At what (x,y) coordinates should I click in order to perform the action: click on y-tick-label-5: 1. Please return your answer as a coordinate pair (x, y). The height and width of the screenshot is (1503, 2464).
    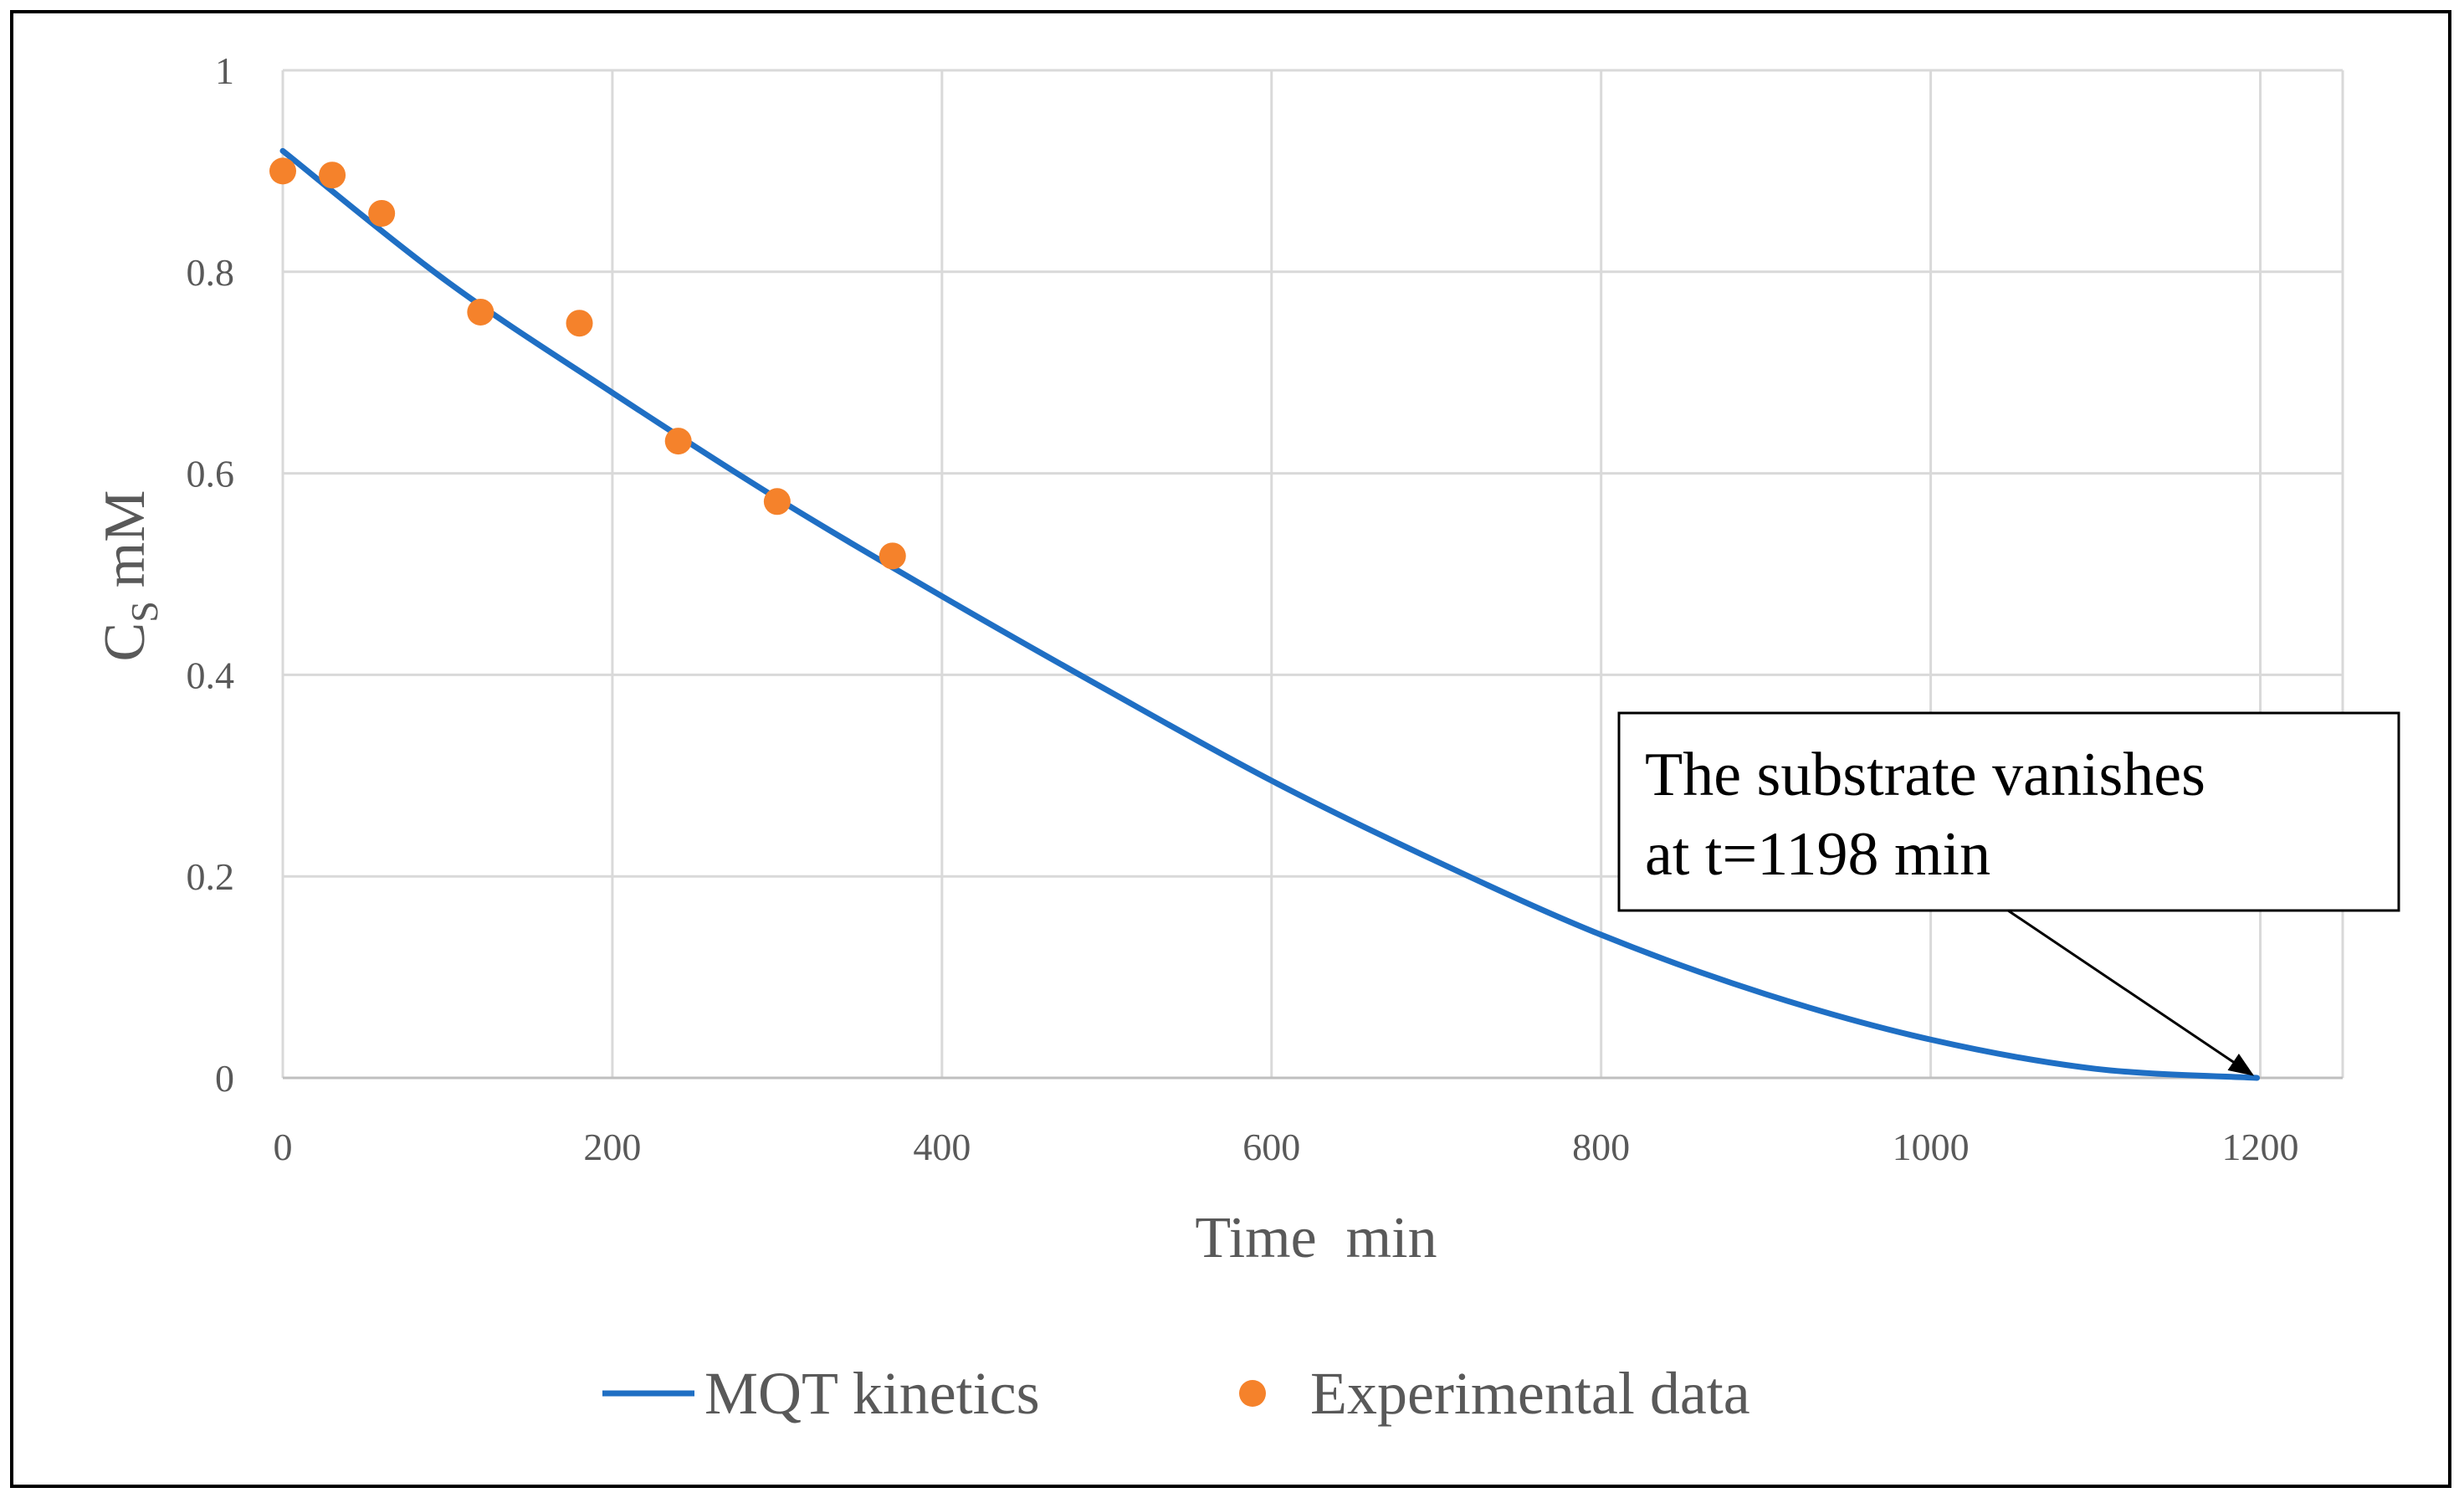
    Looking at the image, I should click on (224, 70).